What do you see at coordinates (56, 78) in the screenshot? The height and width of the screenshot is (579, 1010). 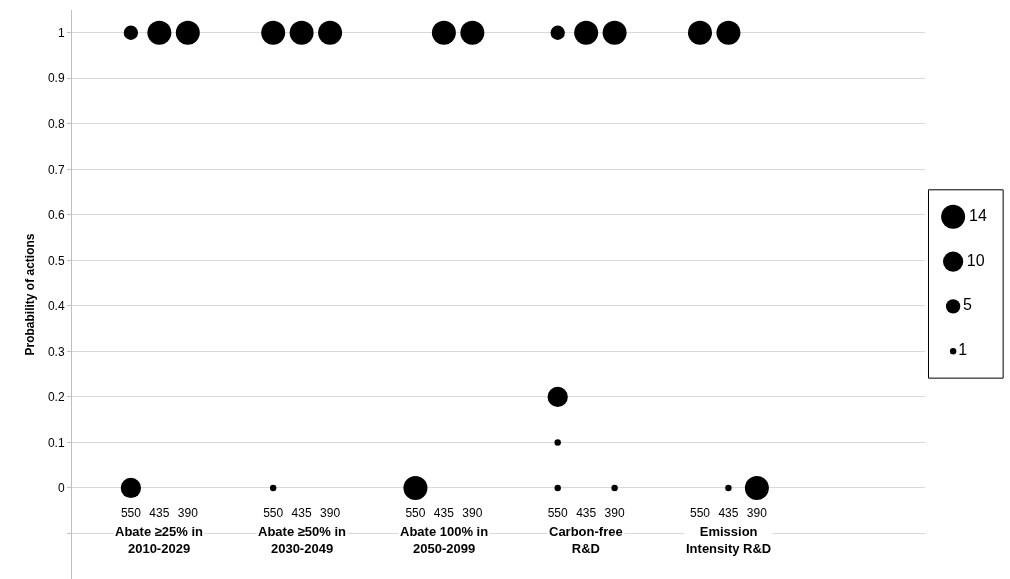 I see `y-tick-label: 0.9` at bounding box center [56, 78].